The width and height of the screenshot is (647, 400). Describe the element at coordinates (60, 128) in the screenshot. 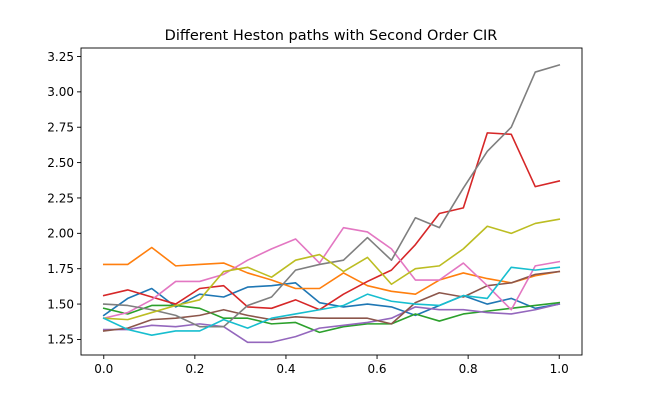

I see `y-tick-label: 2.75` at that location.